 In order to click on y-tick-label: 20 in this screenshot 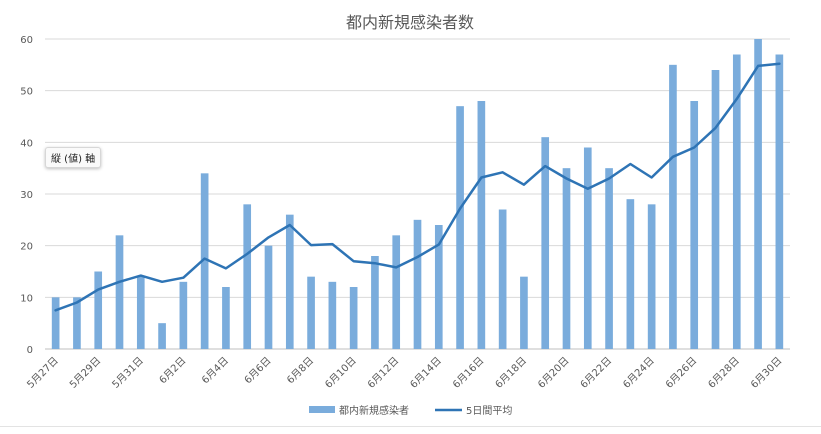, I will do `click(26, 247)`.